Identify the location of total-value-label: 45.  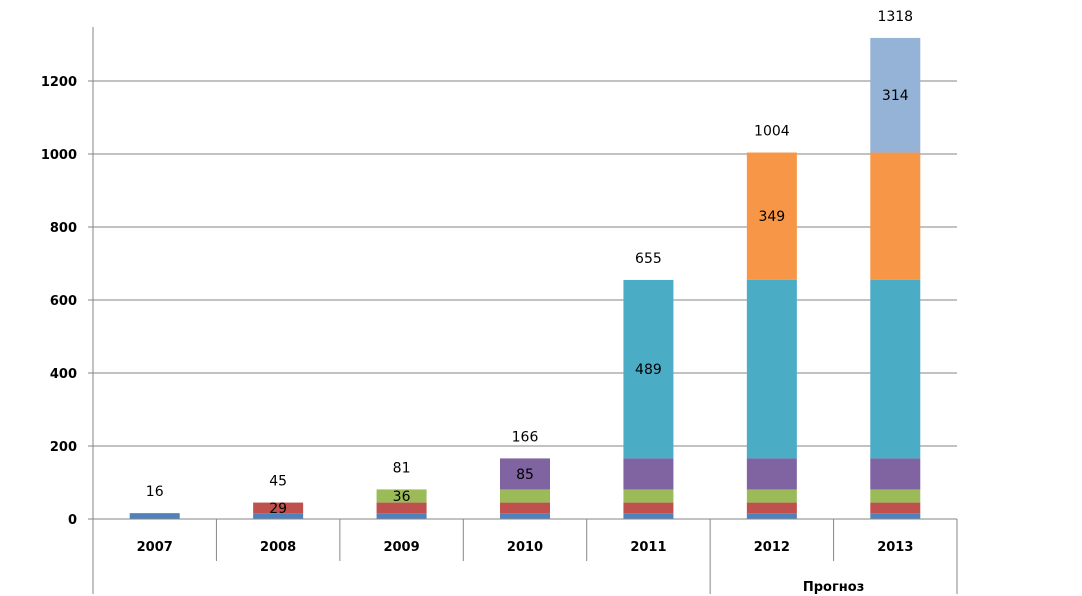
(278, 482).